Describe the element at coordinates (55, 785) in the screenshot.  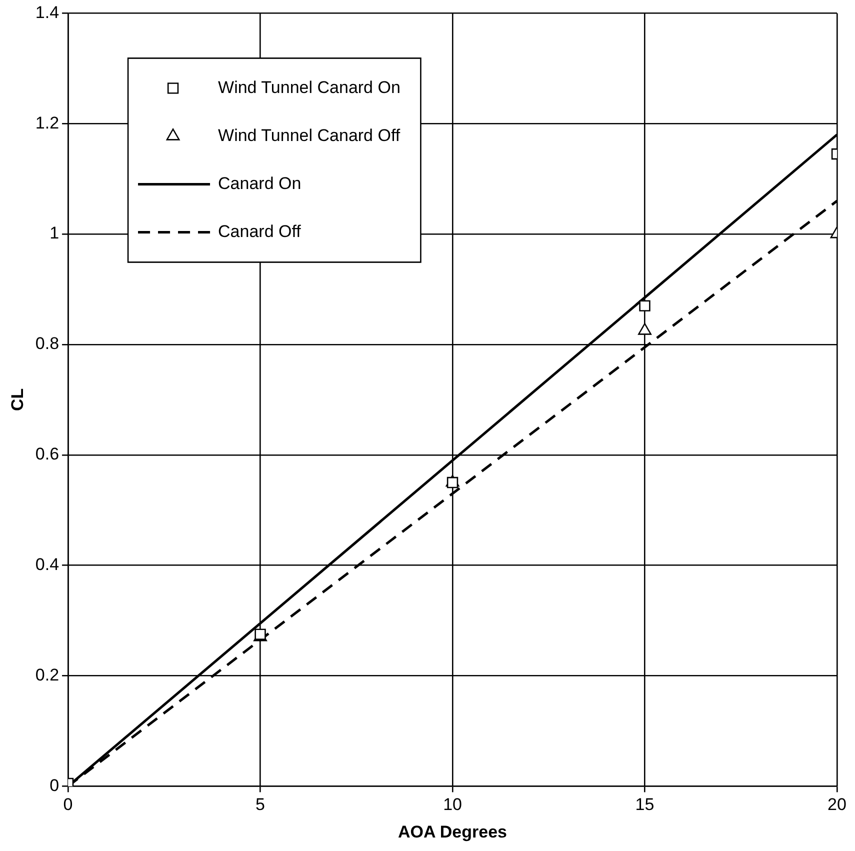
I see `y-tick-label: 0` at that location.